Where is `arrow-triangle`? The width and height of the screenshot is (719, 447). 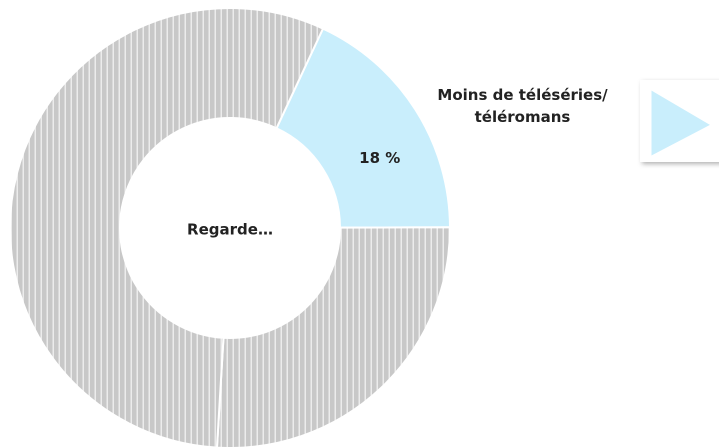
arrow-triangle is located at coordinates (682, 123).